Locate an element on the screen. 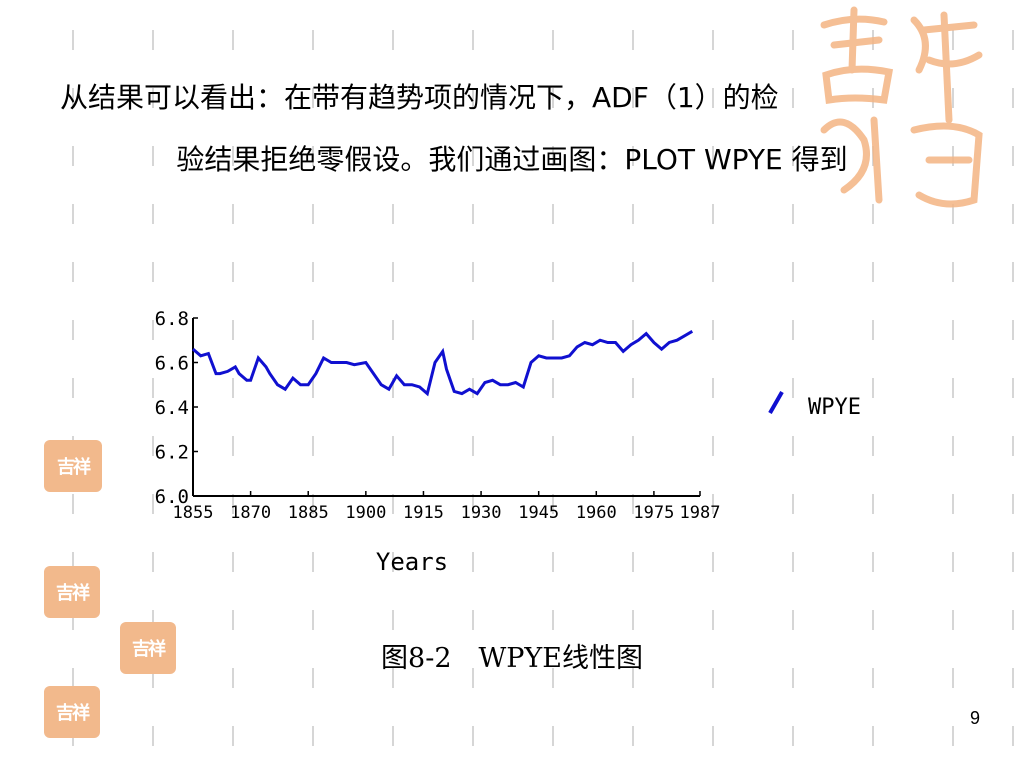  watermark-seal-large is located at coordinates (899, 110).